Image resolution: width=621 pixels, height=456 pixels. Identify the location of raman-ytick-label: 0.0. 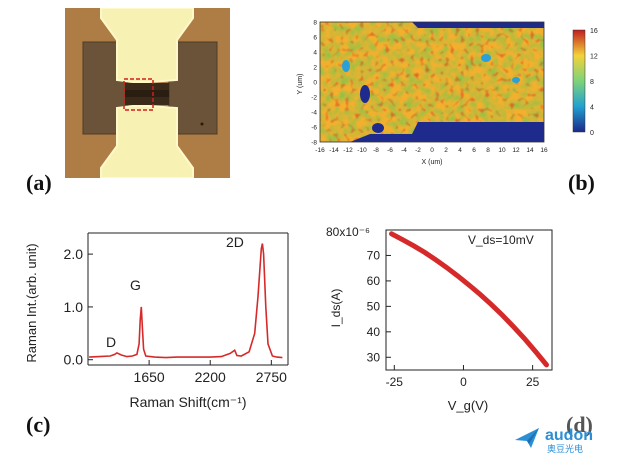
(74, 360).